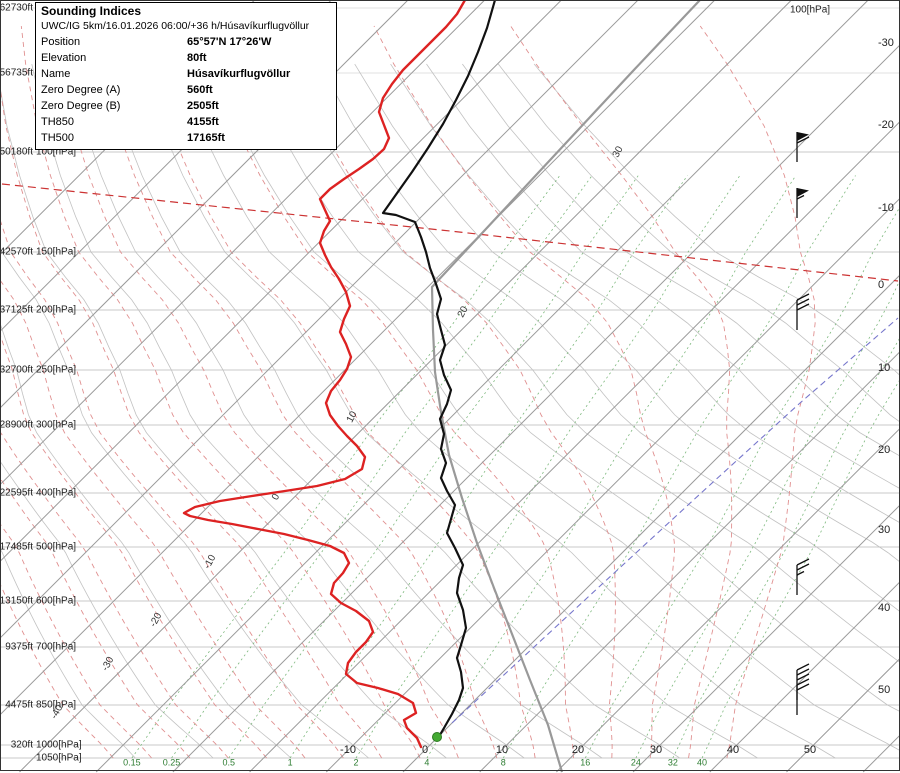 The height and width of the screenshot is (773, 900). I want to click on info-value: 80ft, so click(197, 58).